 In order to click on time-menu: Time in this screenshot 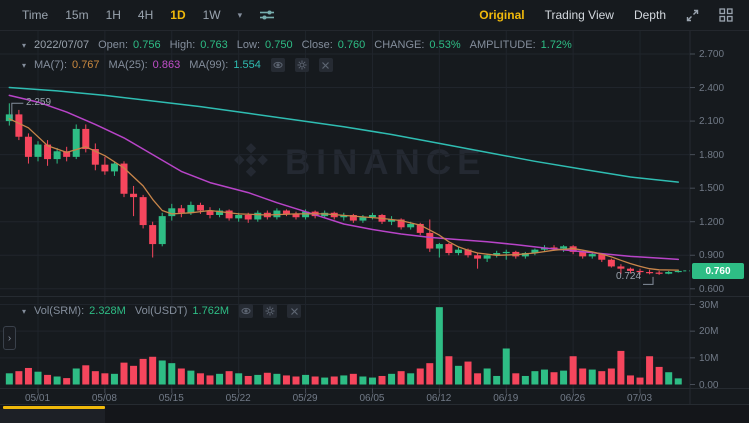, I will do `click(35, 15)`.